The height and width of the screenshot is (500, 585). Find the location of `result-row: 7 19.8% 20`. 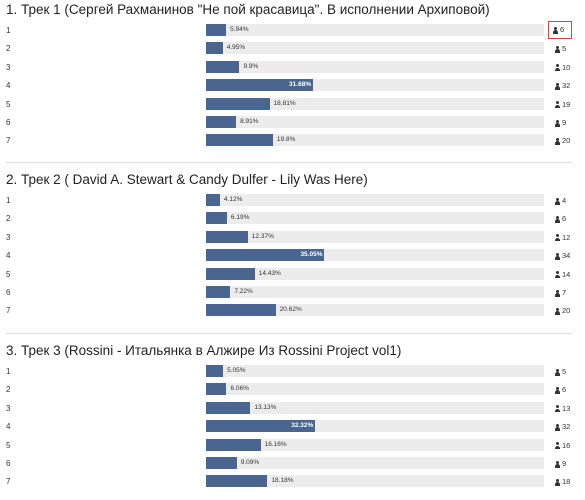

result-row: 7 19.8% 20 is located at coordinates (292, 141).